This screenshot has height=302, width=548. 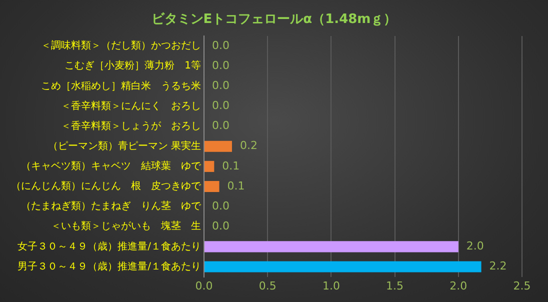 What do you see at coordinates (111, 206) in the screenshot?
I see `y-tick-label: （たまねぎ類）たまねぎ りん茎 ゆで` at bounding box center [111, 206].